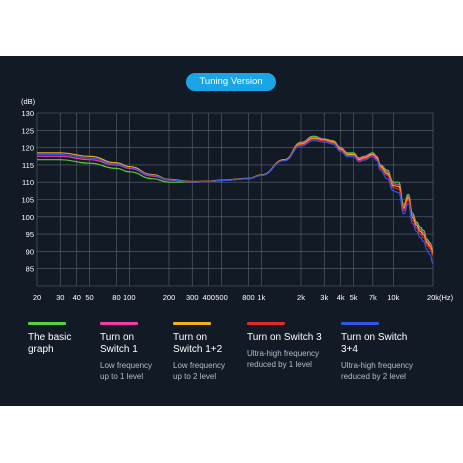 This screenshot has width=463, height=463. What do you see at coordinates (27, 113) in the screenshot?
I see `y-tick-label: 130` at bounding box center [27, 113].